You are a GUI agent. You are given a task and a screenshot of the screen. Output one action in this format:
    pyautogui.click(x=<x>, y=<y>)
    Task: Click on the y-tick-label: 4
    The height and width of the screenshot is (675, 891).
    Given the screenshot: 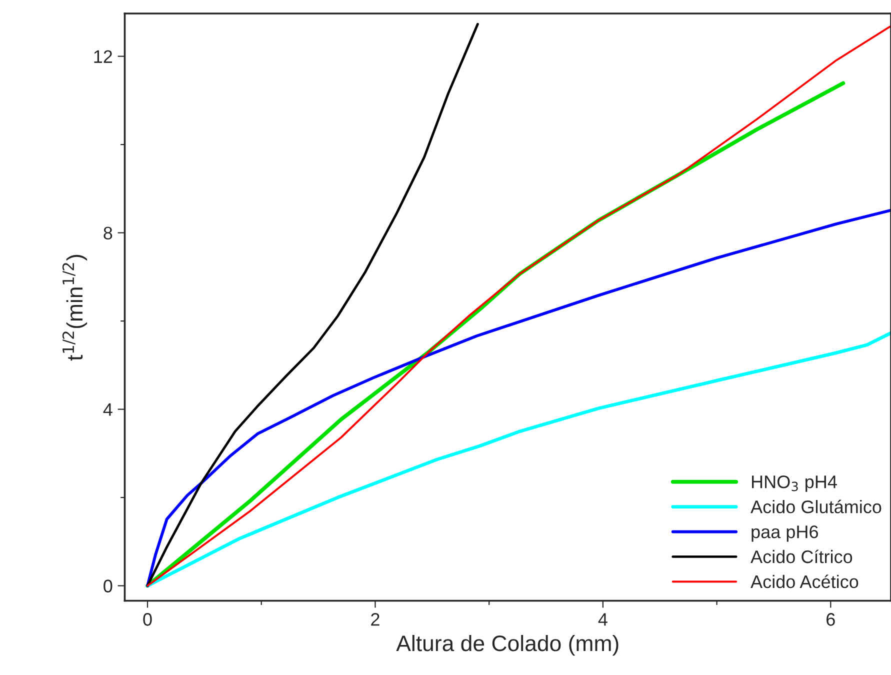 What is the action you would take?
    pyautogui.click(x=107, y=409)
    